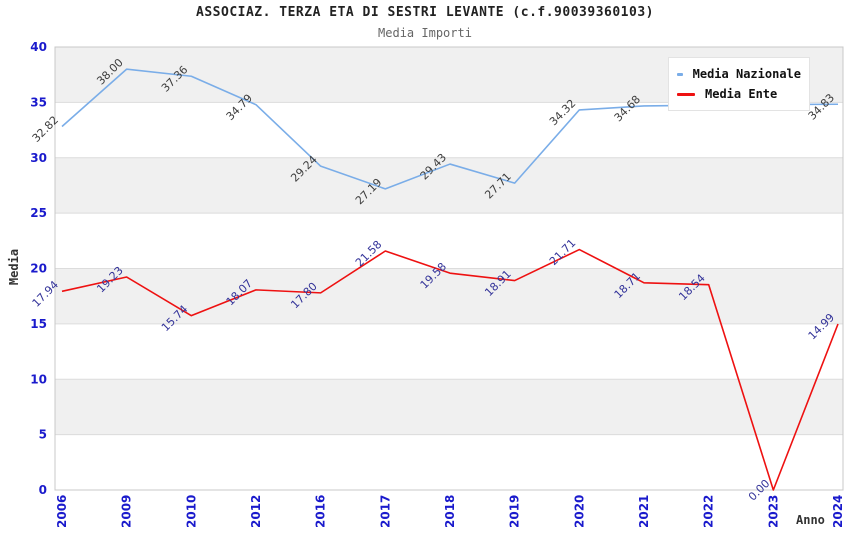 The height and width of the screenshot is (550, 850). What do you see at coordinates (191, 511) in the screenshot?
I see `x-tick-label: 2010` at bounding box center [191, 511].